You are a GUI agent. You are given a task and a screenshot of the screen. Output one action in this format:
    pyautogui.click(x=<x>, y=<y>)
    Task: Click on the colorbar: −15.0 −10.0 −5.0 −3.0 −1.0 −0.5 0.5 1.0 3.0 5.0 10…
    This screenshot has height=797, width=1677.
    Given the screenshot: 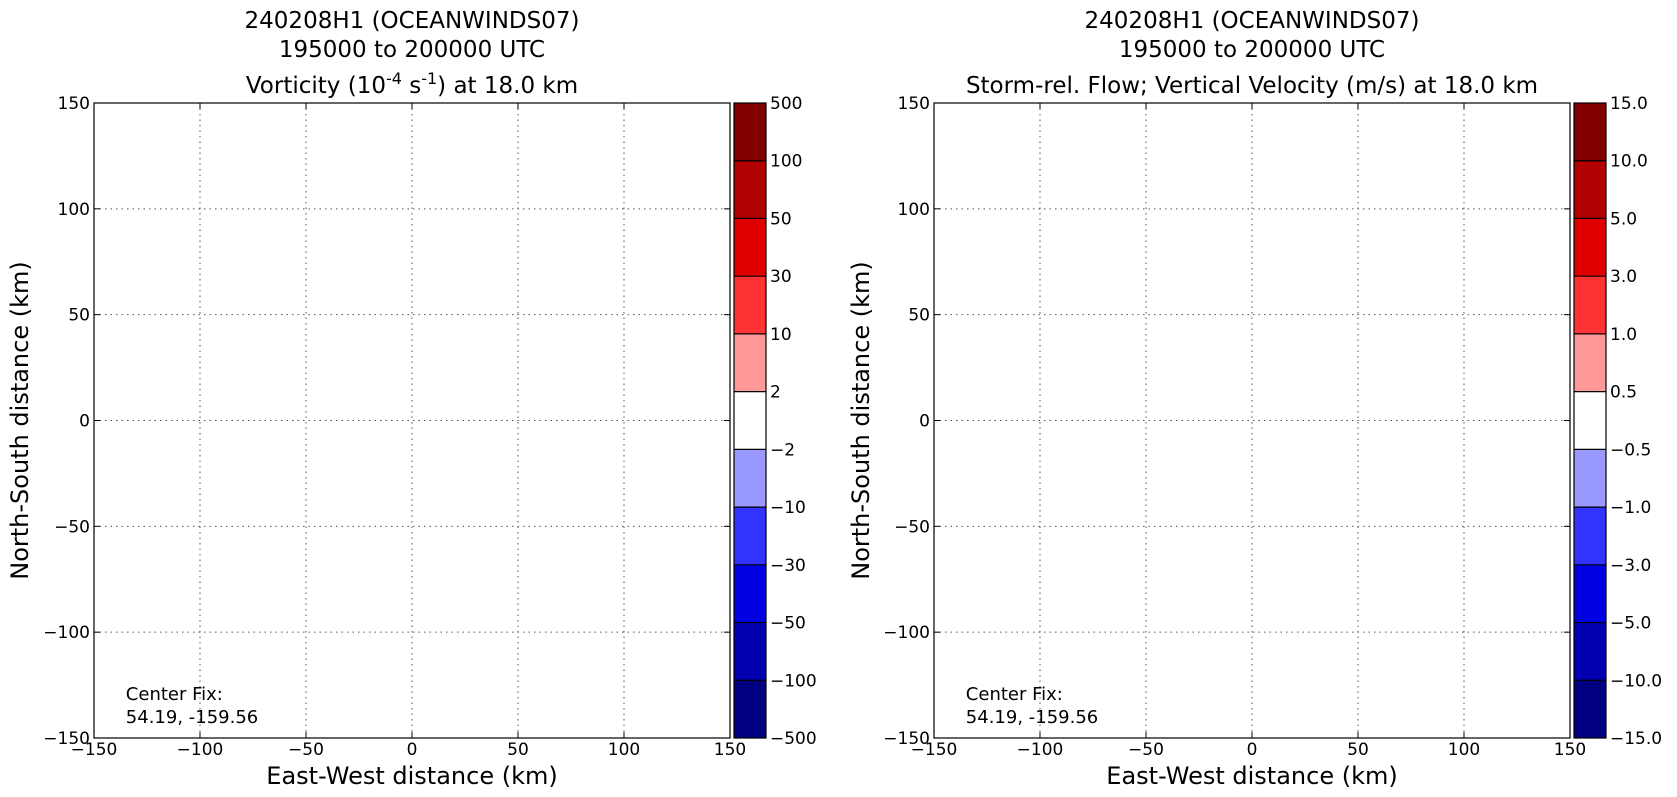 What is the action you would take?
    pyautogui.click(x=1617, y=421)
    